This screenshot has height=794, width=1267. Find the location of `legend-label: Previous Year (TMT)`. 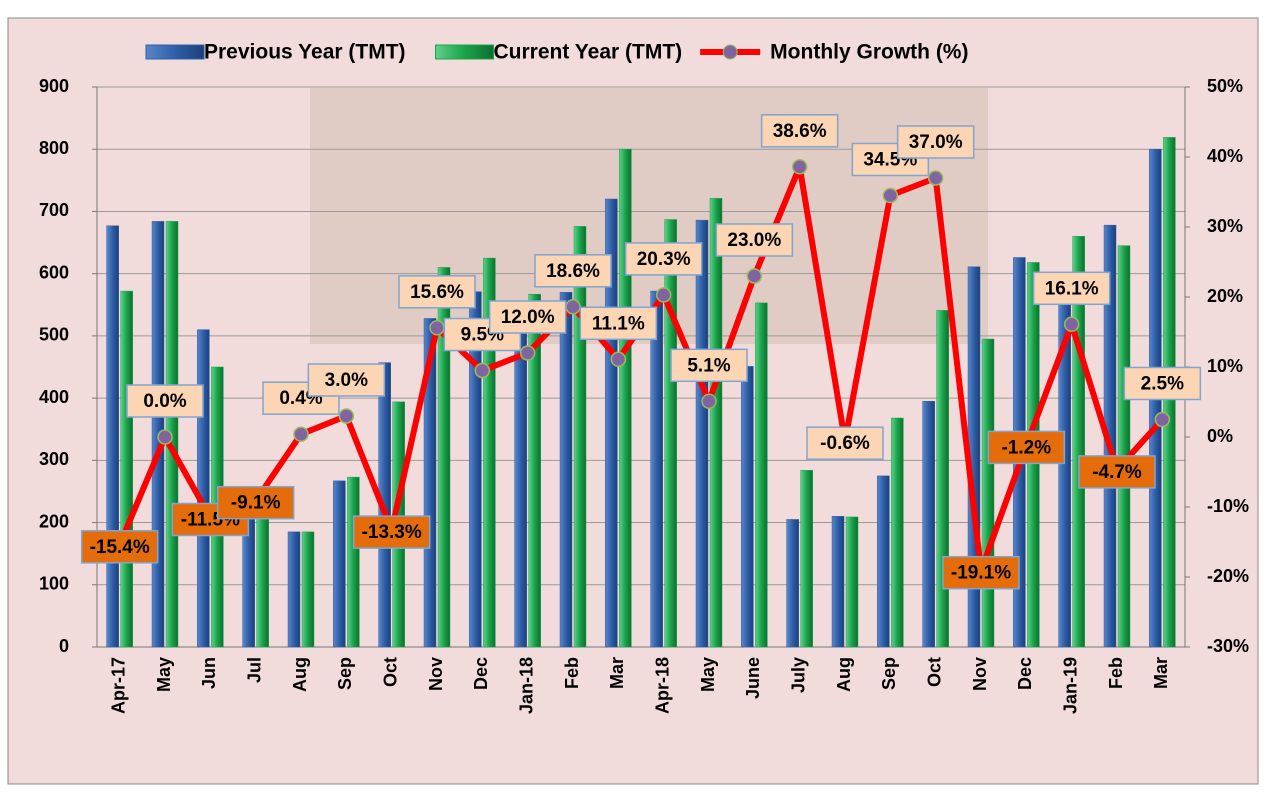

legend-label: Previous Year (TMT) is located at coordinates (305, 52).